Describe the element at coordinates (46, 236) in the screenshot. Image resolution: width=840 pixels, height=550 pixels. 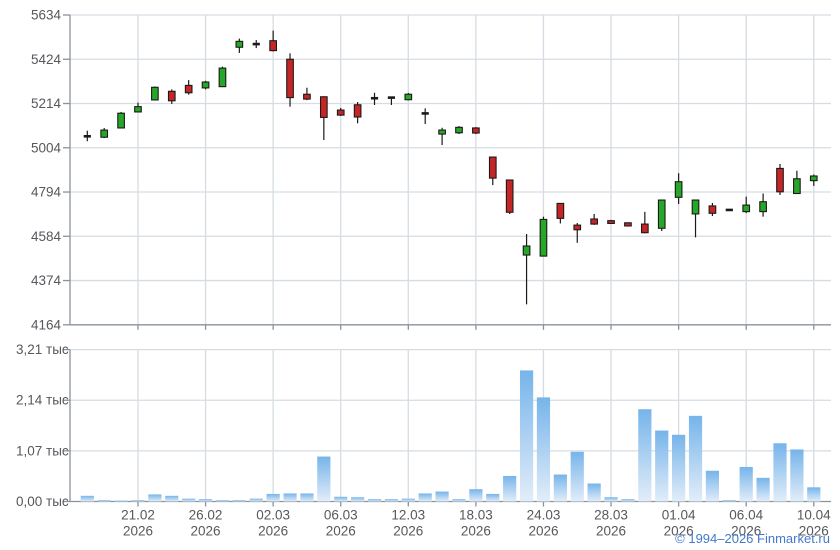
I see `price-axis-label: 4584` at that location.